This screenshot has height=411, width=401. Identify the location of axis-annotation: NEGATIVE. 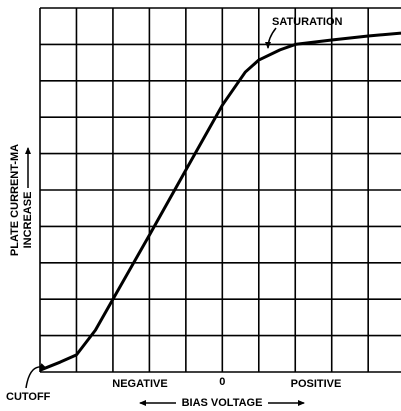
(139, 384).